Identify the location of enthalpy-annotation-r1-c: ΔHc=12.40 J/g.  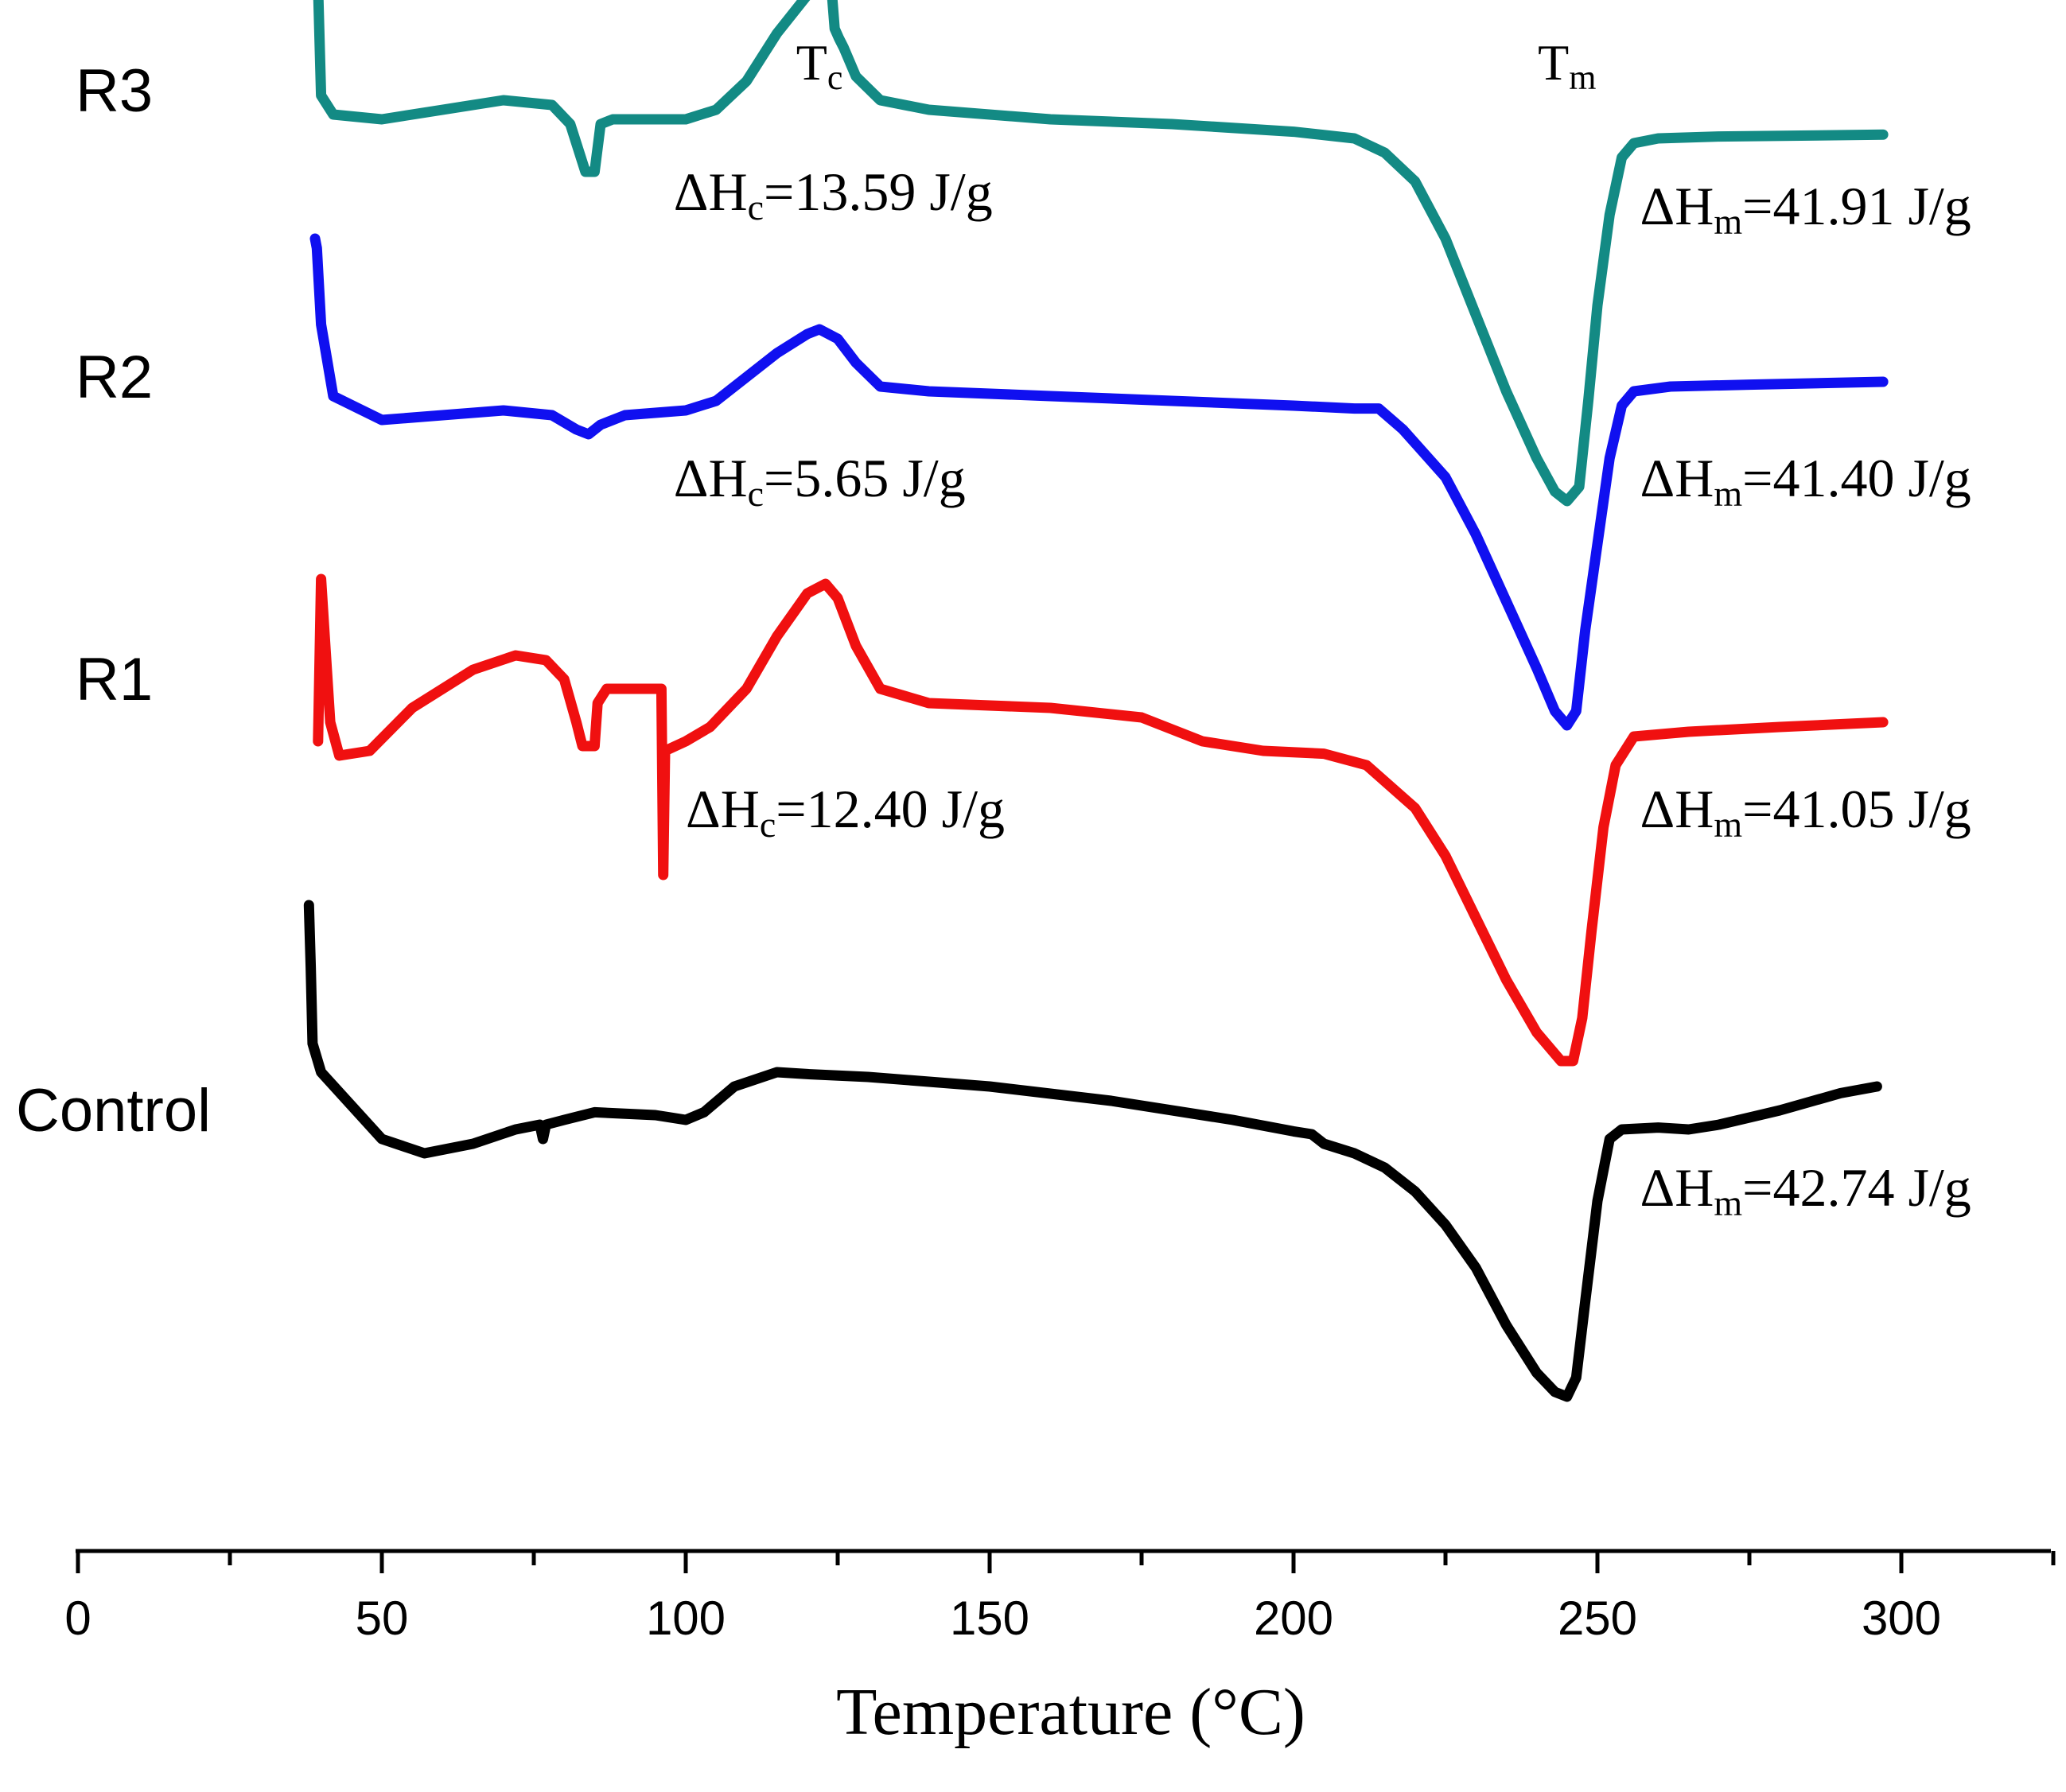
(845, 812).